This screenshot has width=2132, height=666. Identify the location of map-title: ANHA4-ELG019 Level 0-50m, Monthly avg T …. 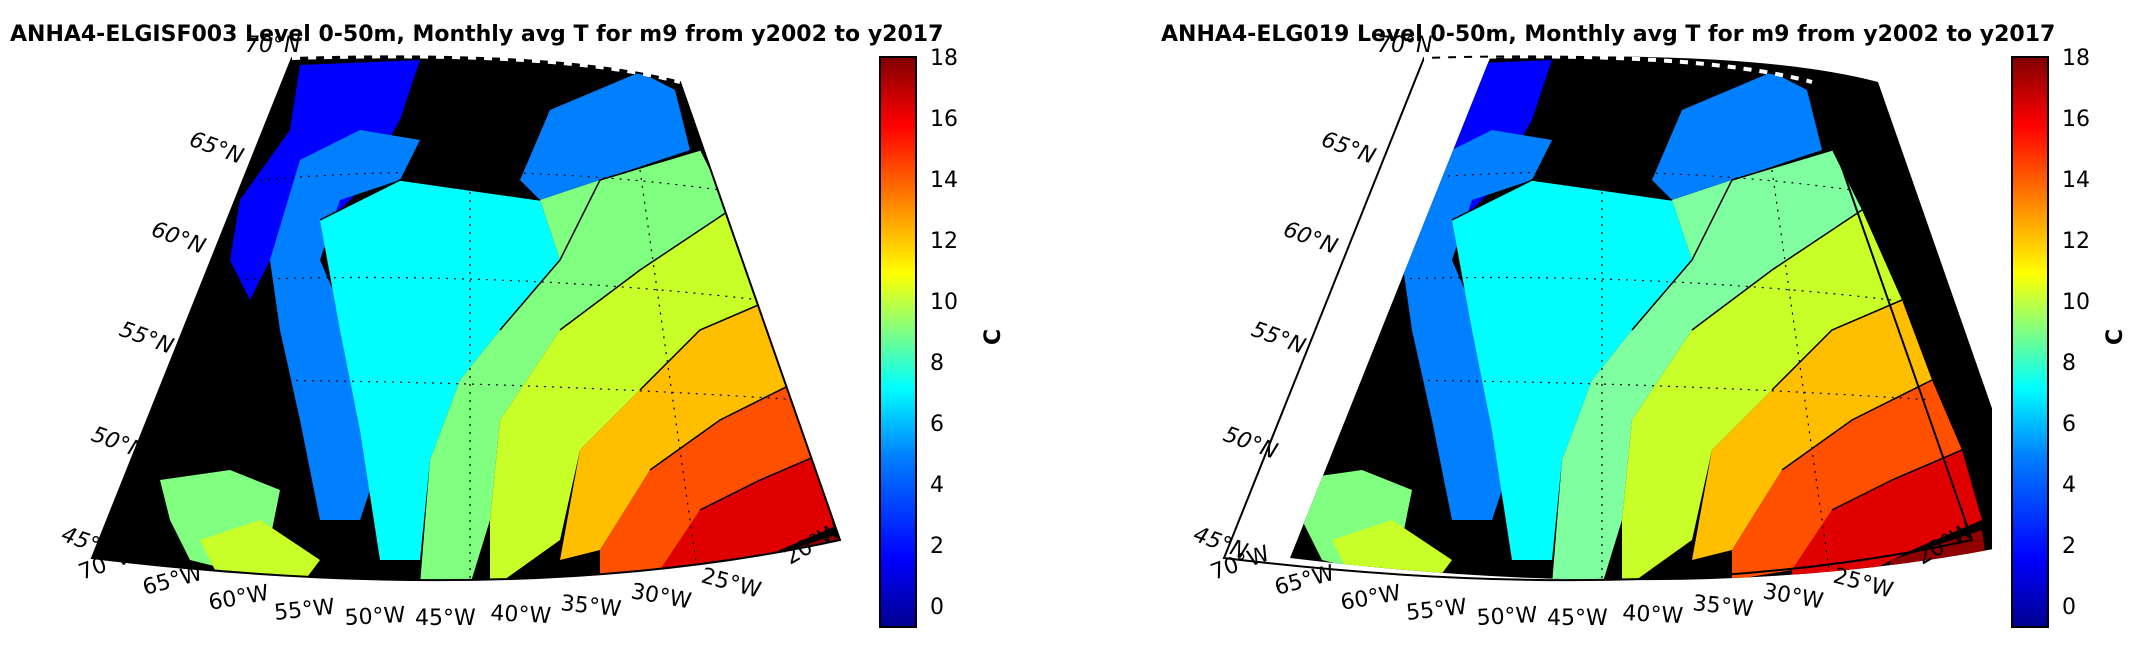
(1608, 34).